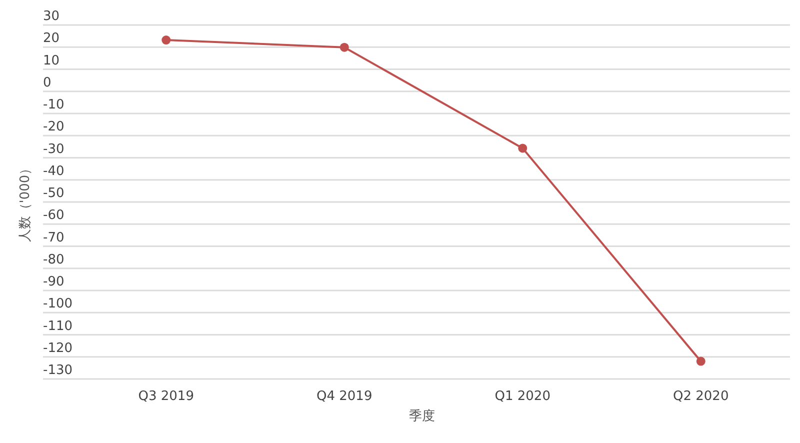 The height and width of the screenshot is (443, 800). What do you see at coordinates (58, 370) in the screenshot?
I see `y-tick-label: -130` at bounding box center [58, 370].